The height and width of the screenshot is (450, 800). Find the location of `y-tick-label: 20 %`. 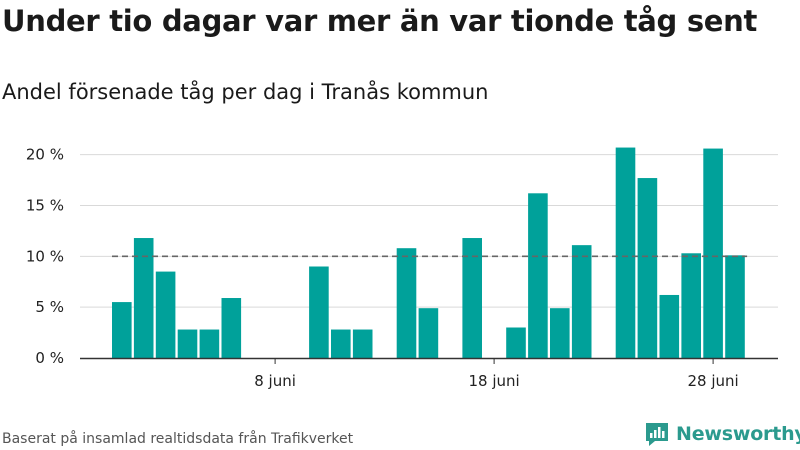

y-tick-label: 20 % is located at coordinates (45, 155).